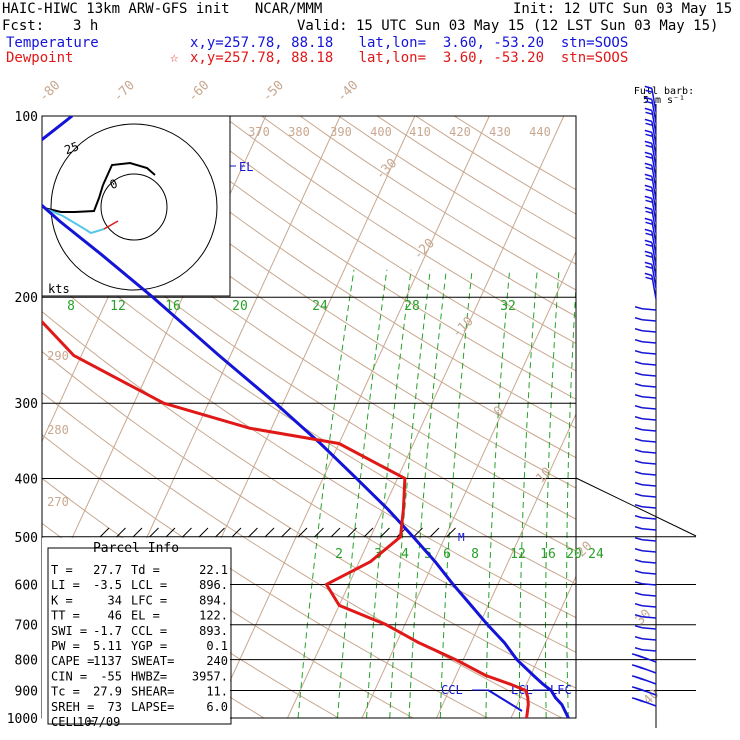 The image size is (740, 740). I want to click on hodograph-trace-black, so click(73, 198).